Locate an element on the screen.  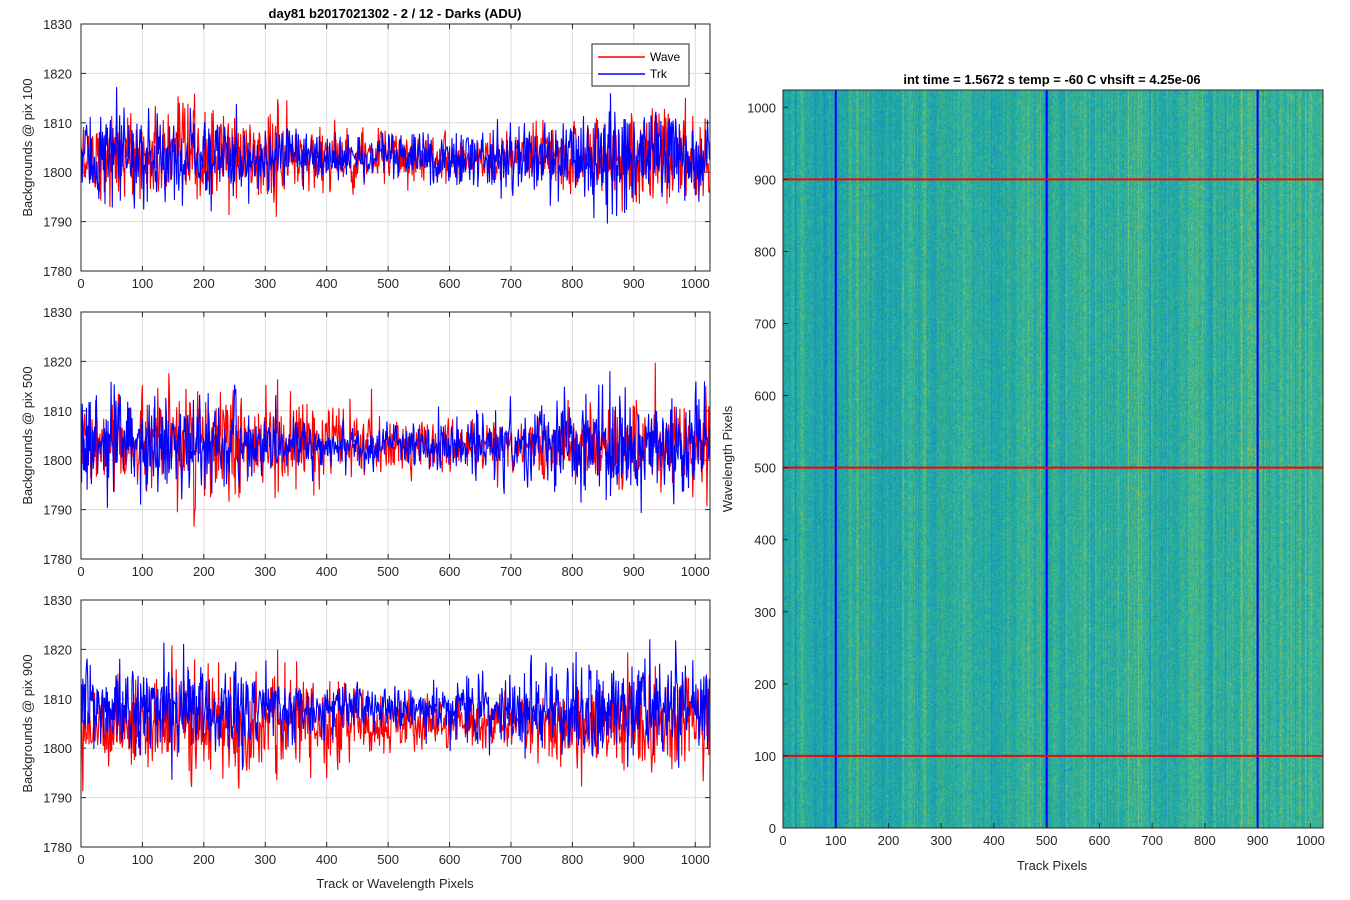
legend-entry: Trk is located at coordinates (659, 74).